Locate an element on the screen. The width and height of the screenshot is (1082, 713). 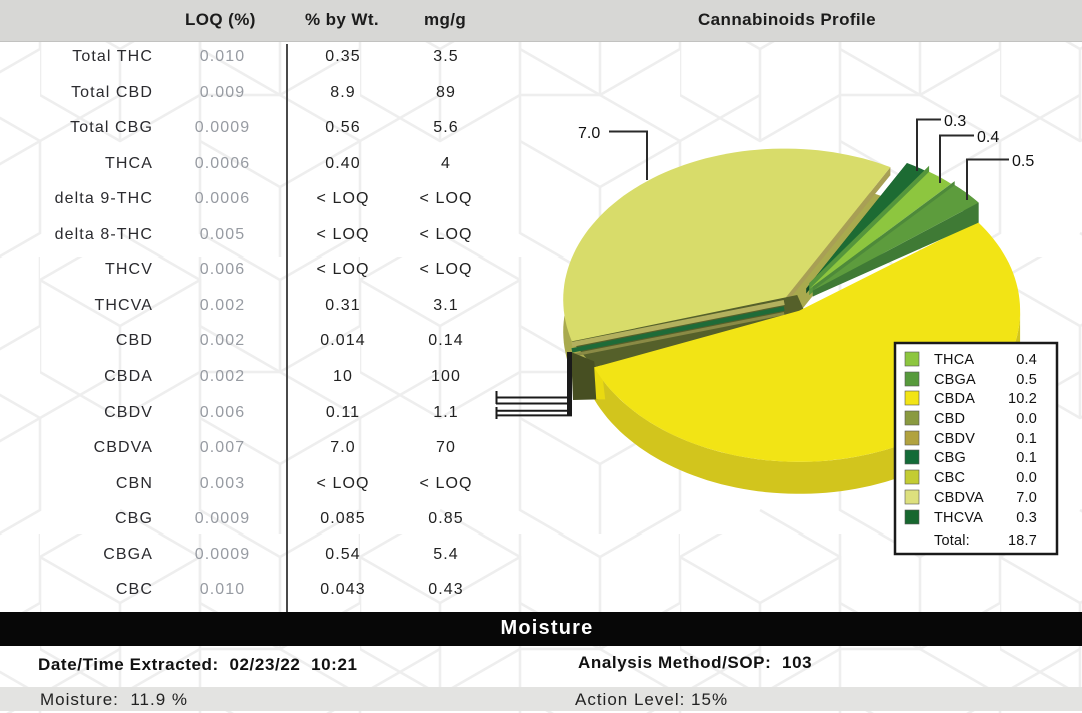
svg-text: THCA is located at coordinates (954, 360).